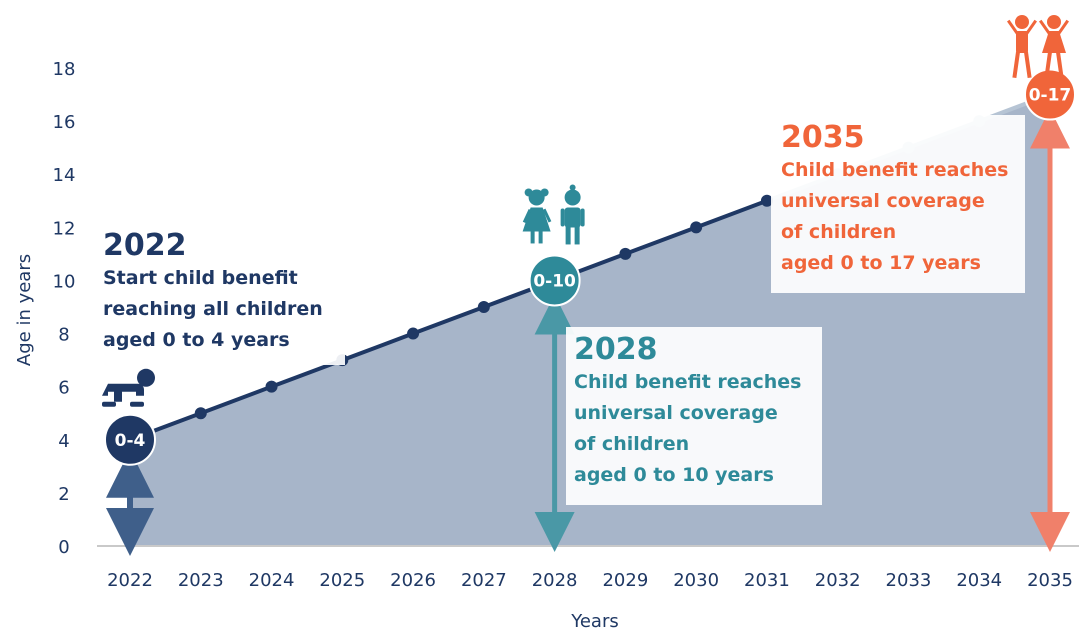 The image size is (1079, 630). I want to click on x-tick-label: 2032, so click(838, 580).